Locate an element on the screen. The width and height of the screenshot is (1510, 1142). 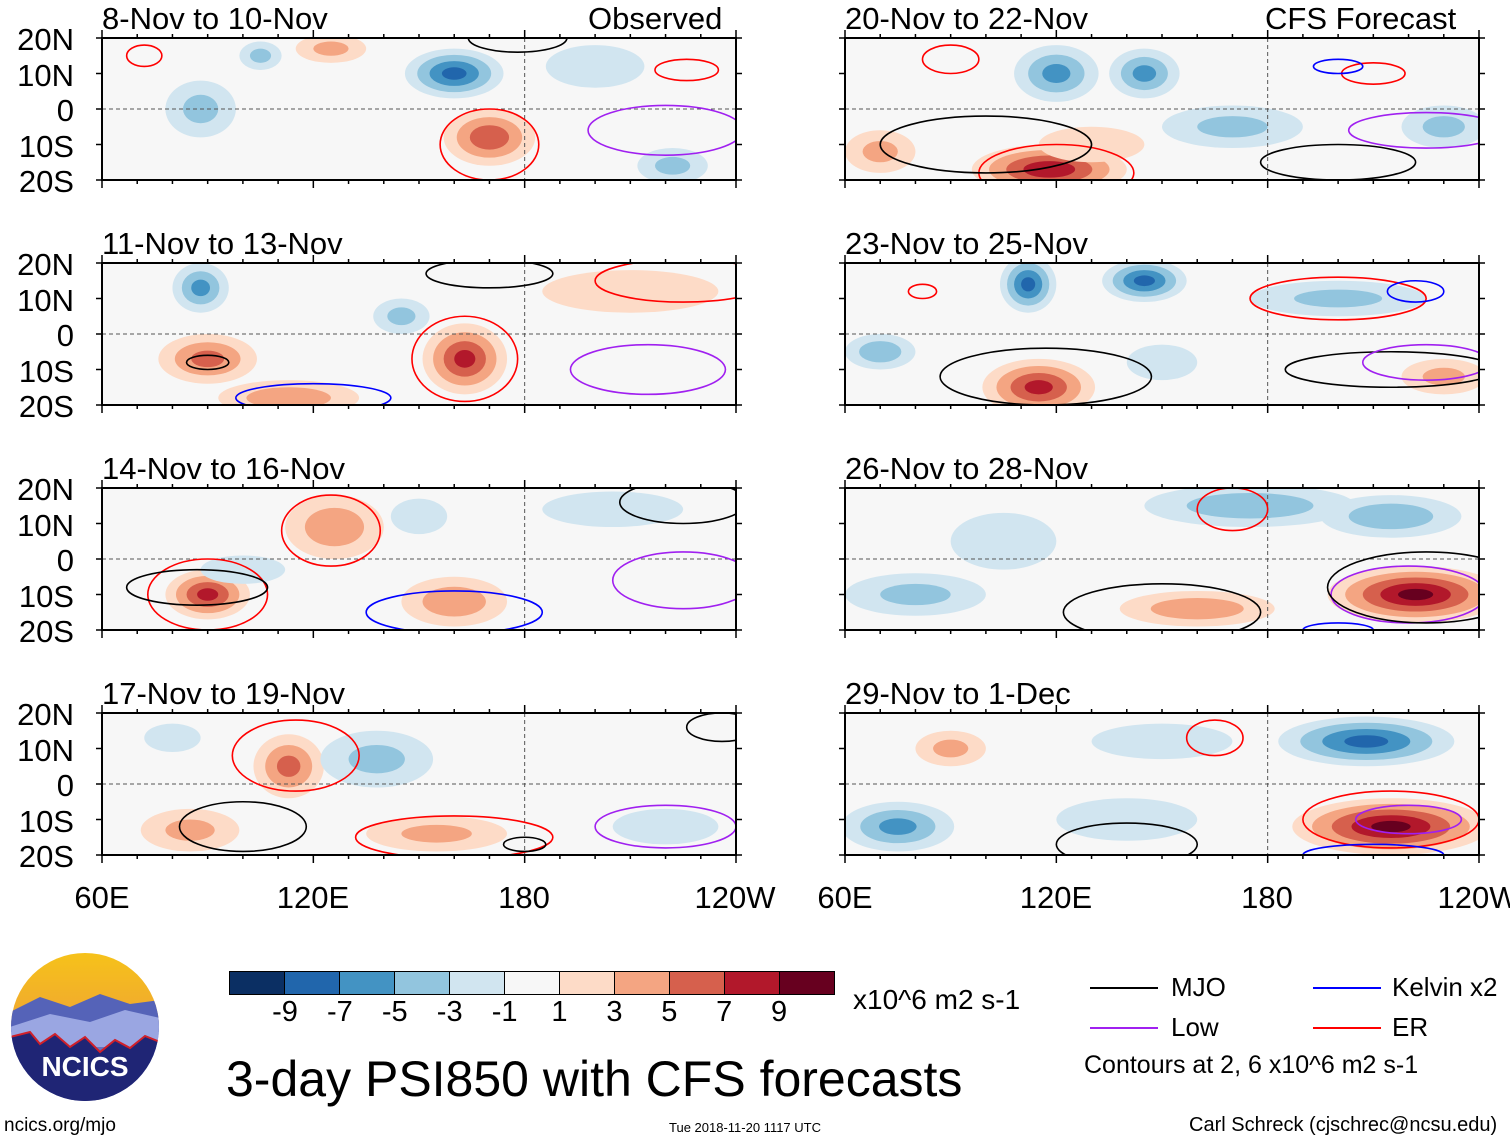
forecast-label: CFS Forecast is located at coordinates (1361, 18).